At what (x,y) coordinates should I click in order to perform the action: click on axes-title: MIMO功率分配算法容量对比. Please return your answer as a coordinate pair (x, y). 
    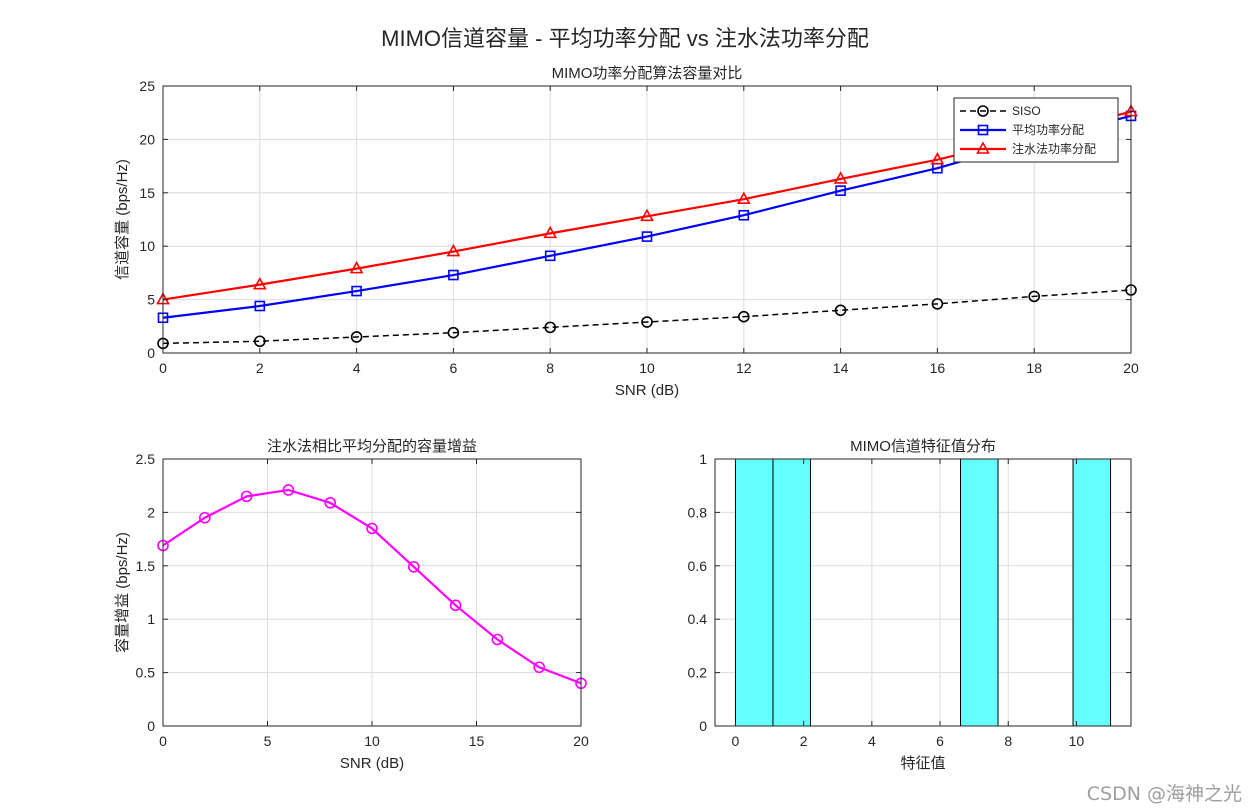
    Looking at the image, I should click on (647, 73).